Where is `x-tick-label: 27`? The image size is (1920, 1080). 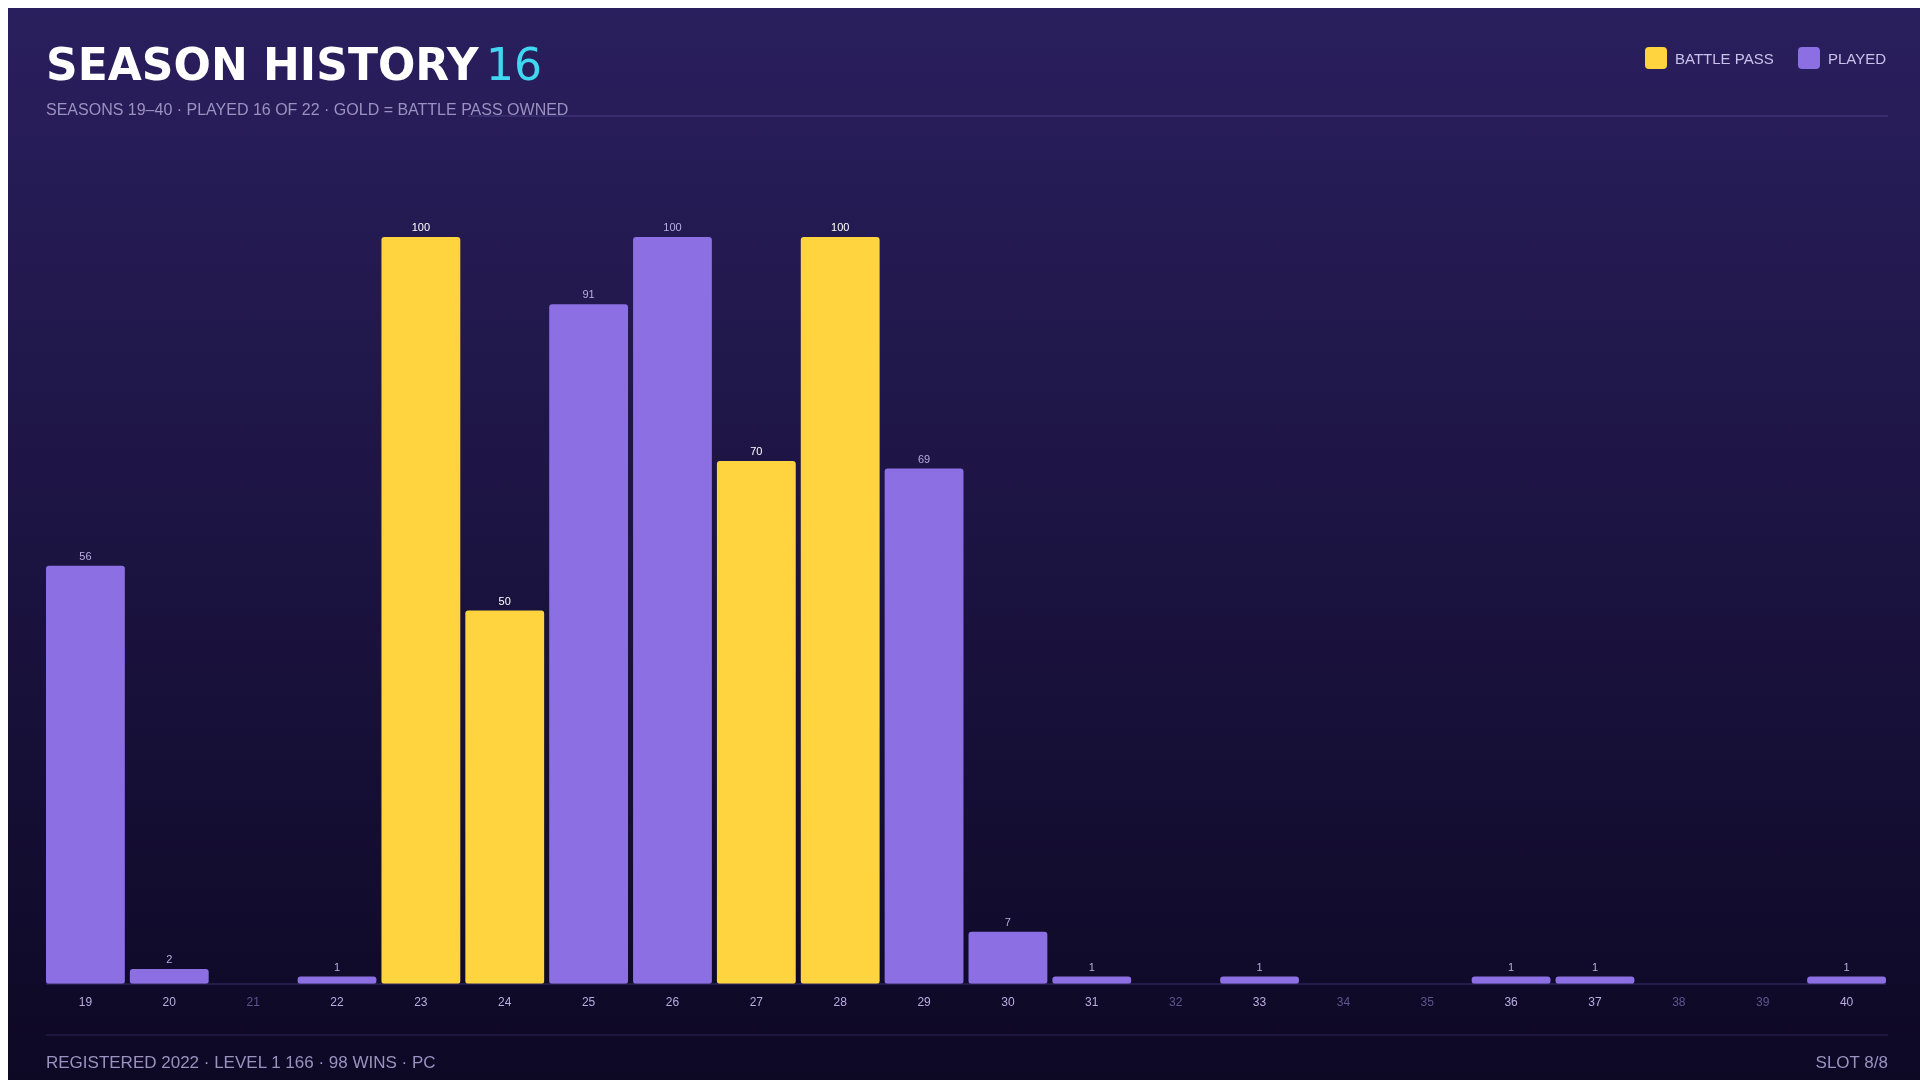
x-tick-label: 27 is located at coordinates (756, 1002).